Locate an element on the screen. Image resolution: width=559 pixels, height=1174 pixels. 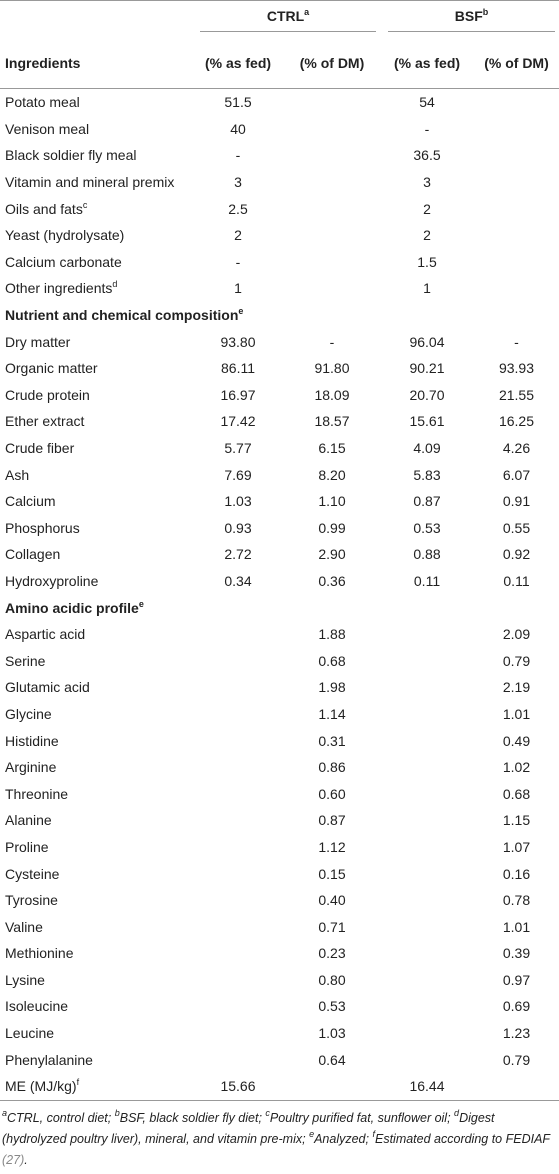
cell: 1.01 is located at coordinates (516, 713).